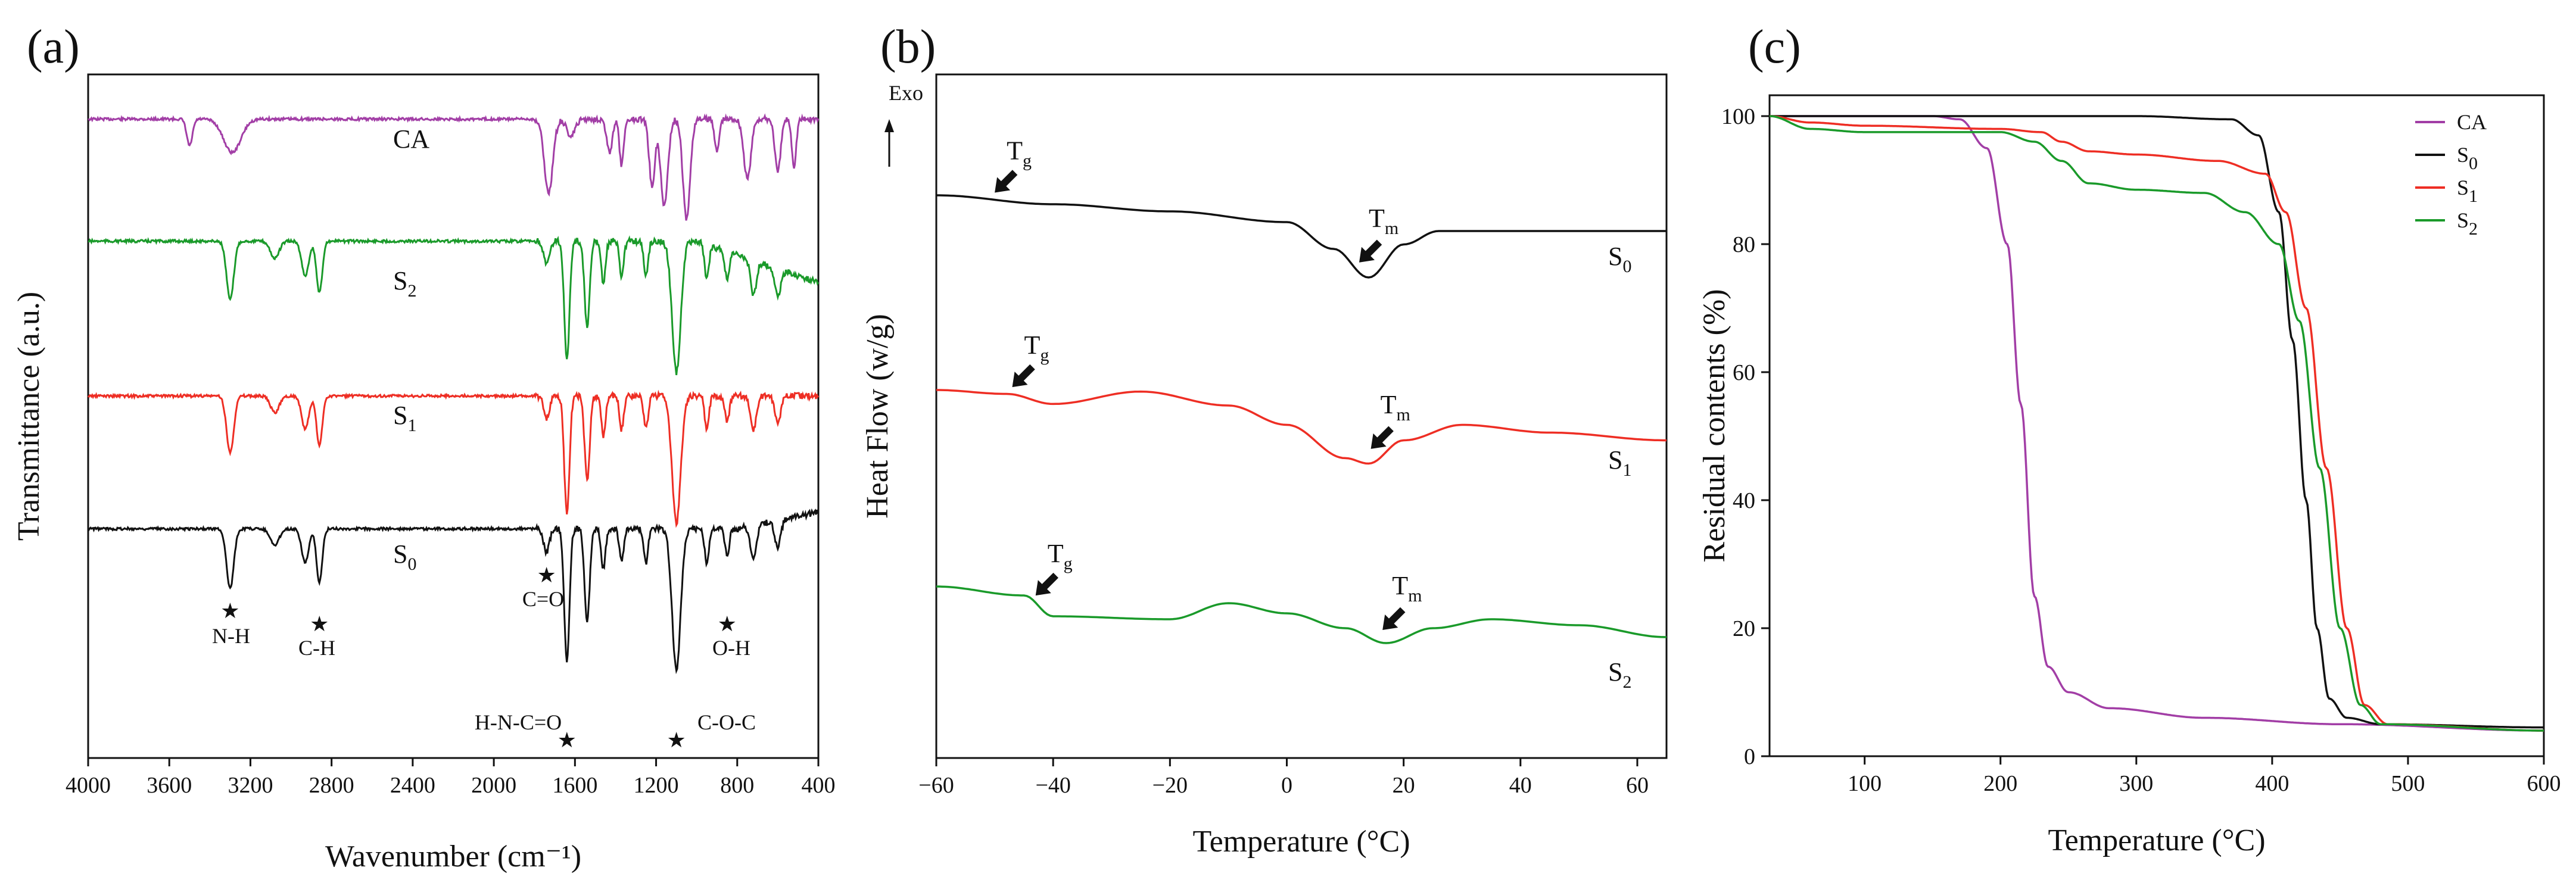 This screenshot has width=2576, height=889. I want to click on a-curve-S0, so click(453, 591).